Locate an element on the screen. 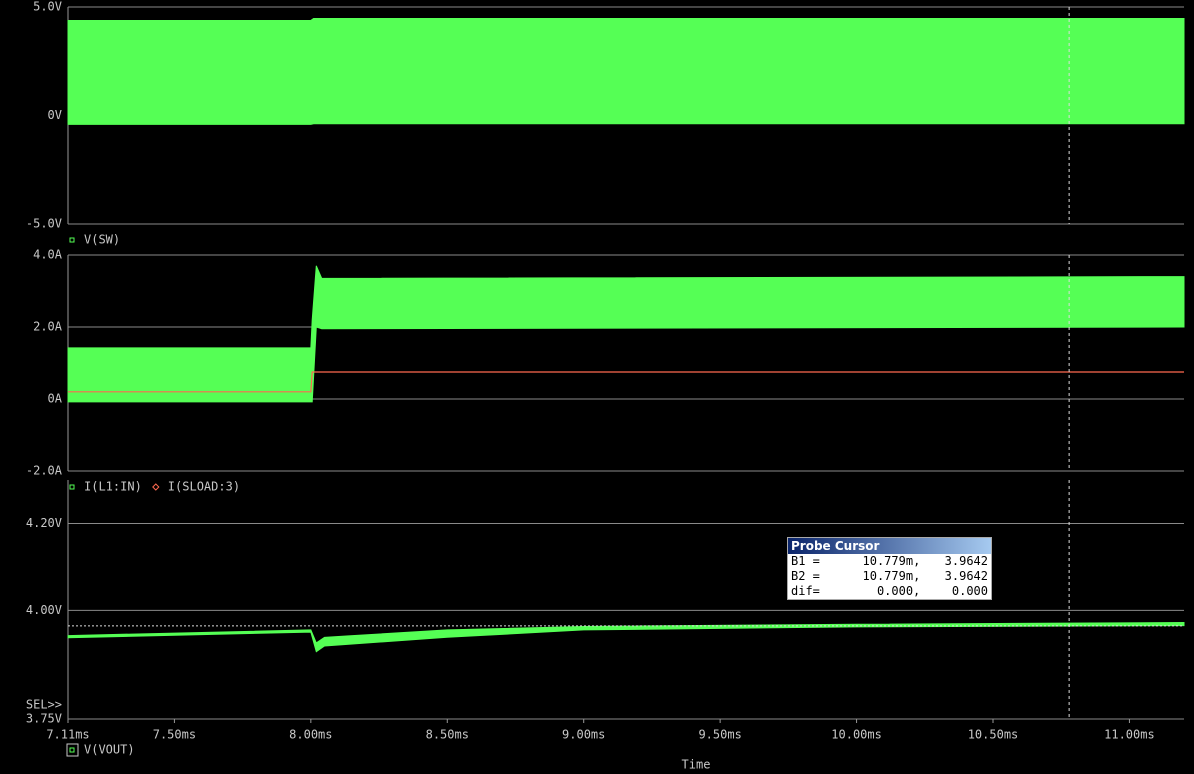  x-tick-label: 9.50ms is located at coordinates (719, 735).